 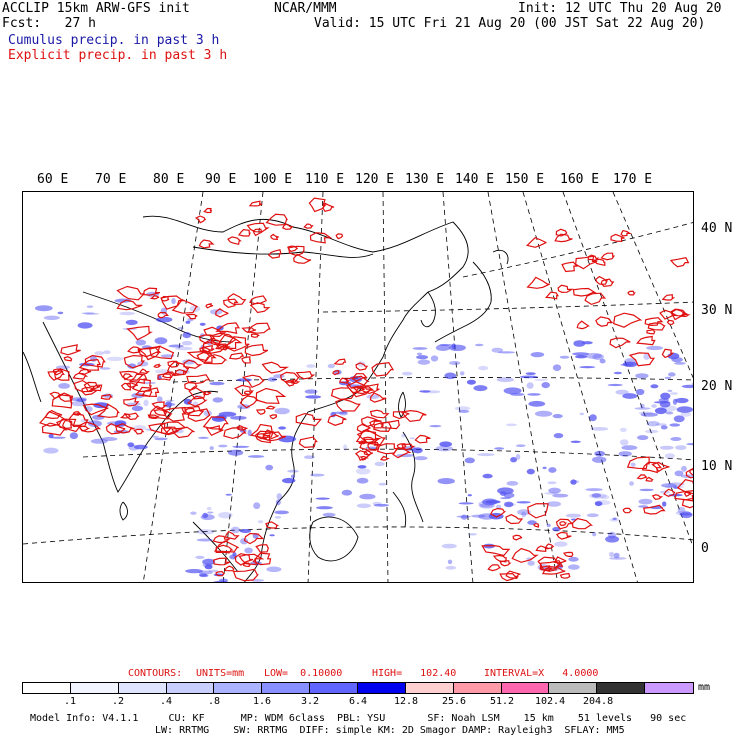 What do you see at coordinates (705, 548) in the screenshot?
I see `lat-label: 0` at bounding box center [705, 548].